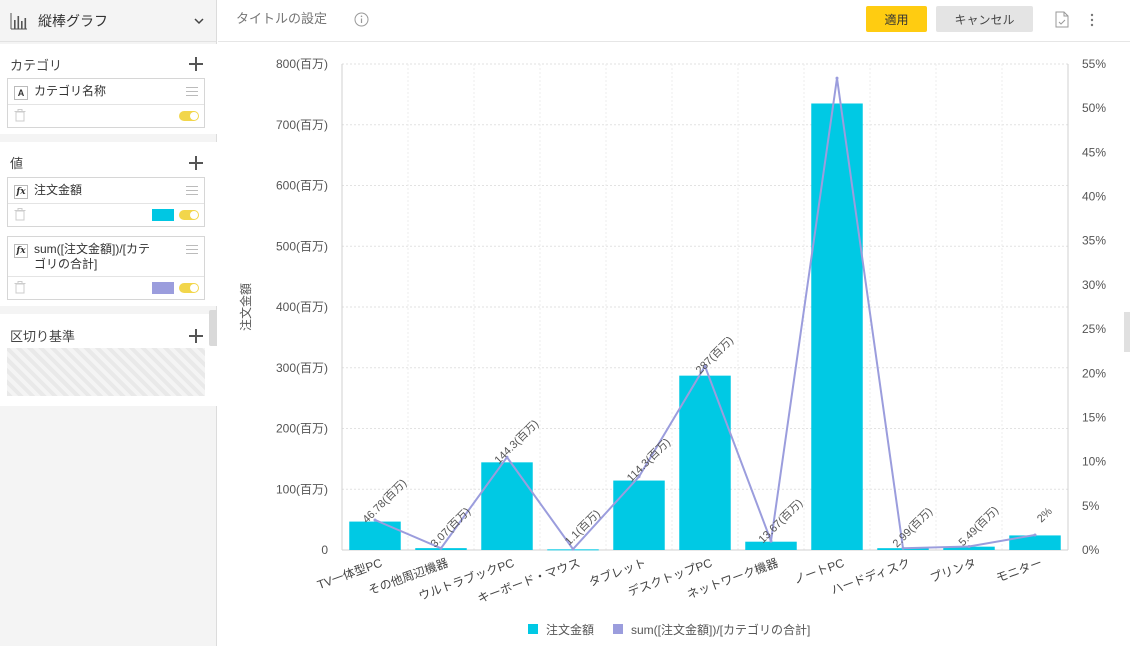 This screenshot has width=1130, height=646. What do you see at coordinates (302, 64) in the screenshot?
I see `y-tick-label: 800(百万)` at bounding box center [302, 64].